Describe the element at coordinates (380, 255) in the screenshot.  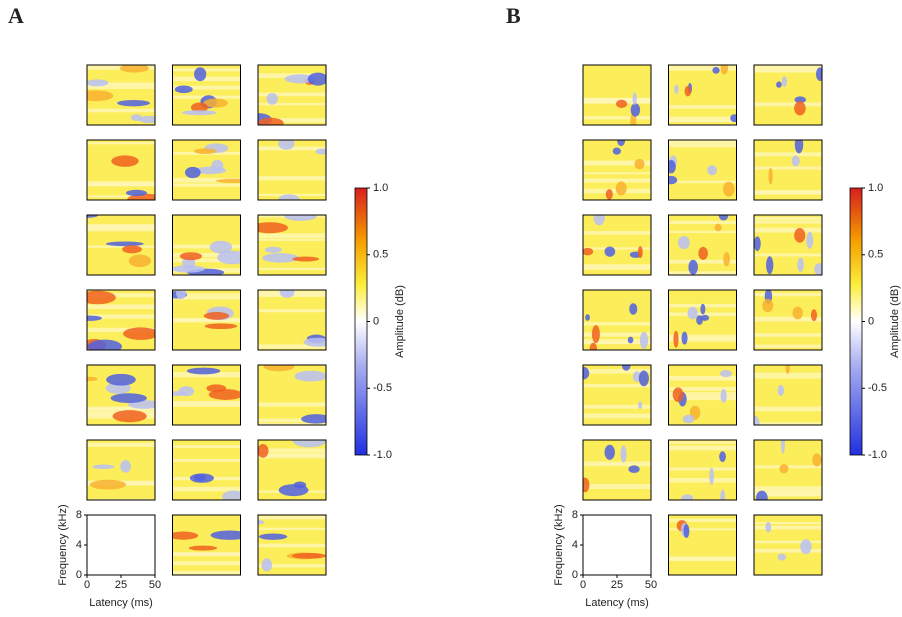
I see `colorbar-tick-label: 0.5` at that location.